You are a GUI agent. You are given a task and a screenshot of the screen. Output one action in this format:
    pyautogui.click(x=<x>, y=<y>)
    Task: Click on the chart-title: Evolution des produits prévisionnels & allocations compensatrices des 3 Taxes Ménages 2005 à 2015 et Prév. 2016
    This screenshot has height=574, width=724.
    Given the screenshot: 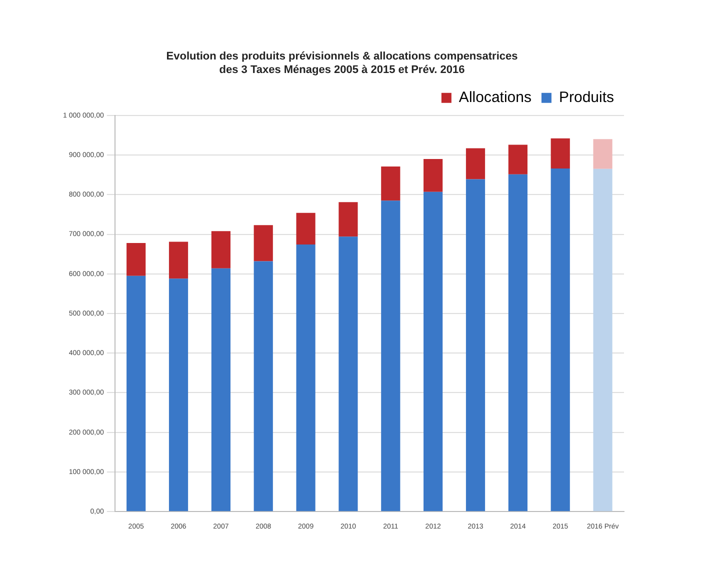 What is the action you would take?
    pyautogui.click(x=342, y=63)
    